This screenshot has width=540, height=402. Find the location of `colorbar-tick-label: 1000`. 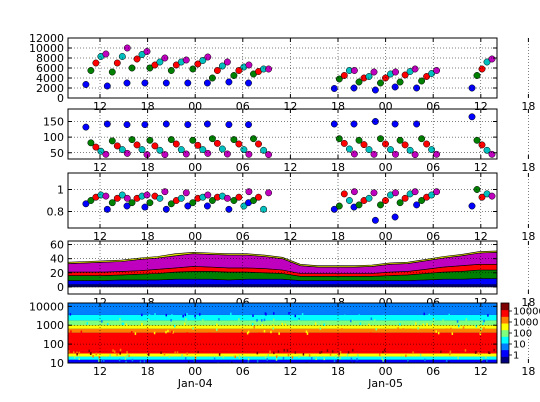

colorbar-tick-label: 1000 is located at coordinates (525, 323).